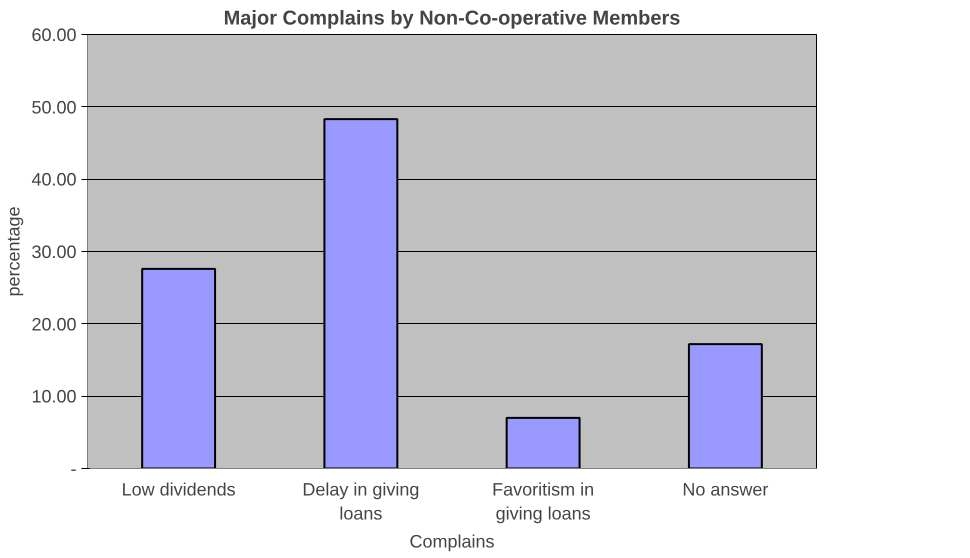 Image resolution: width=970 pixels, height=558 pixels. I want to click on y-tick-label: 20.00, so click(54, 324).